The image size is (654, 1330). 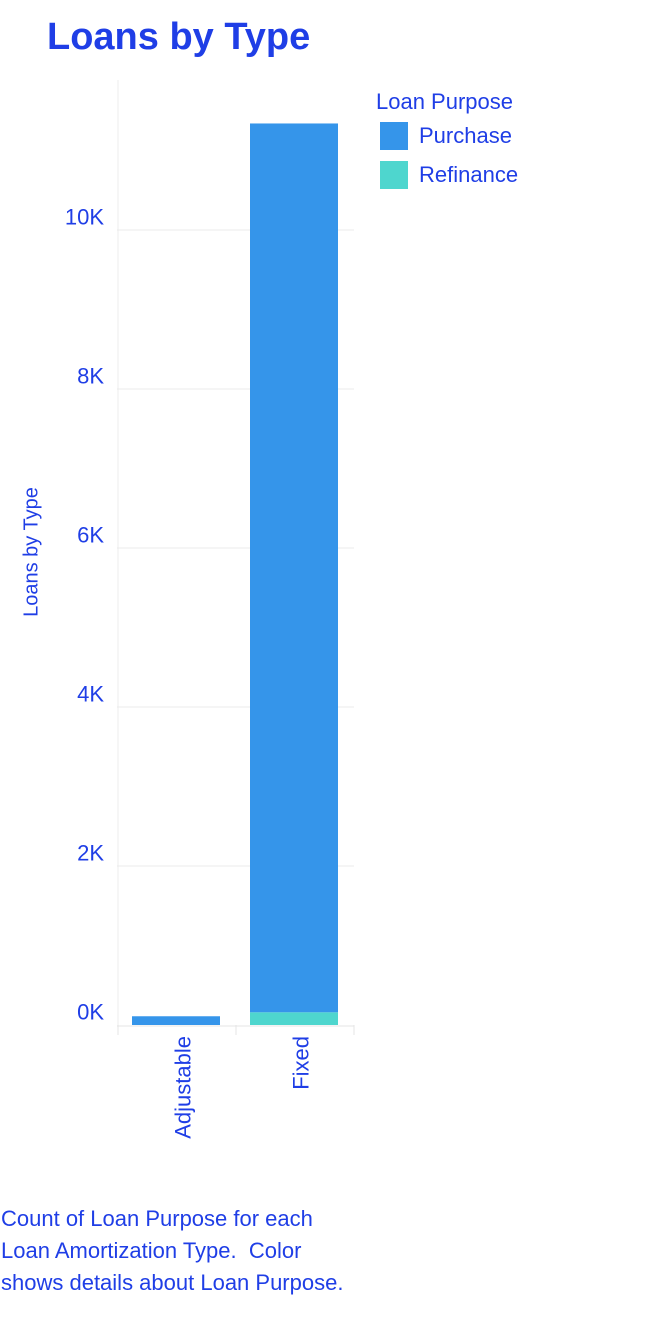 I want to click on y-axis-title: Loans by Type, so click(x=31, y=552).